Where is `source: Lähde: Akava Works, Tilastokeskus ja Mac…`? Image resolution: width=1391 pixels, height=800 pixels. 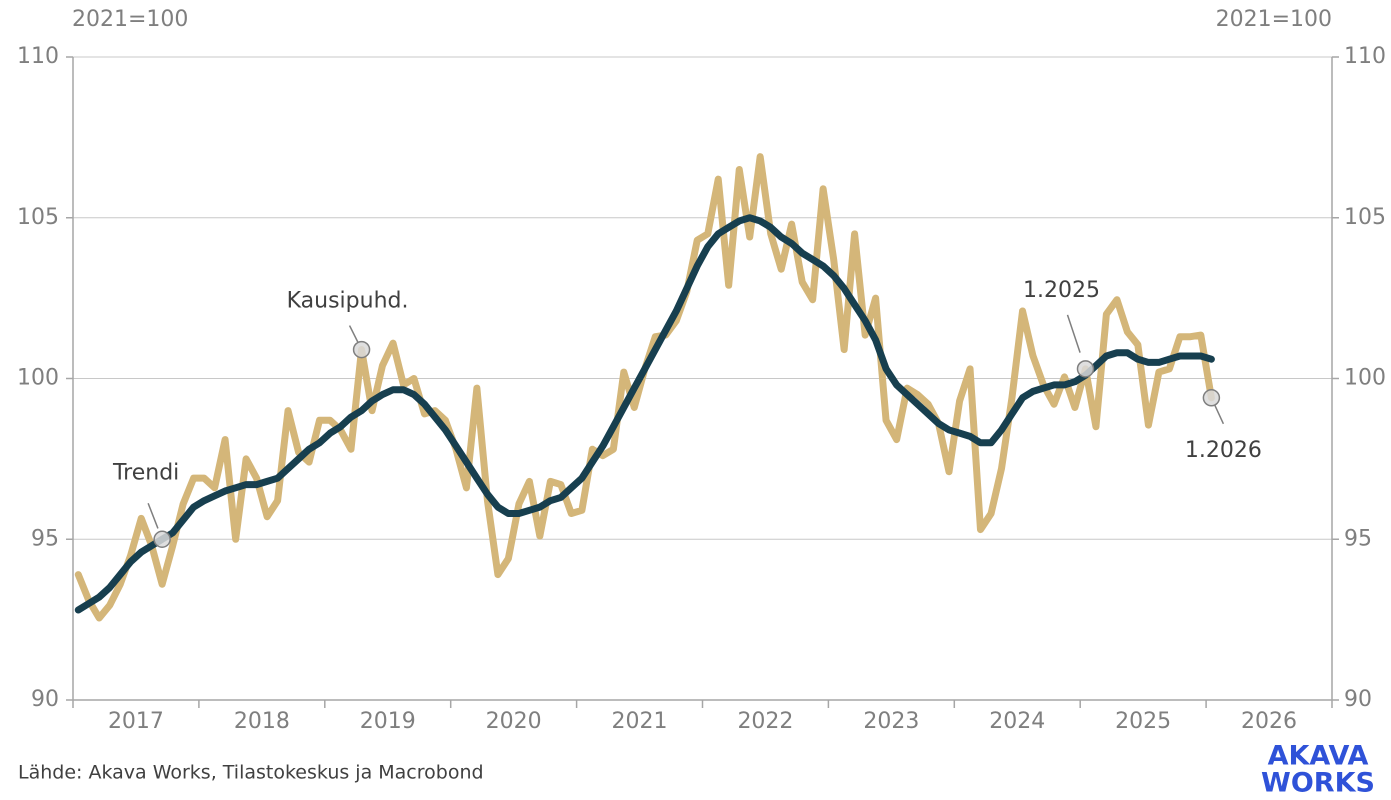 source: Lähde: Akava Works, Tilastokeskus ja Mac… is located at coordinates (251, 773).